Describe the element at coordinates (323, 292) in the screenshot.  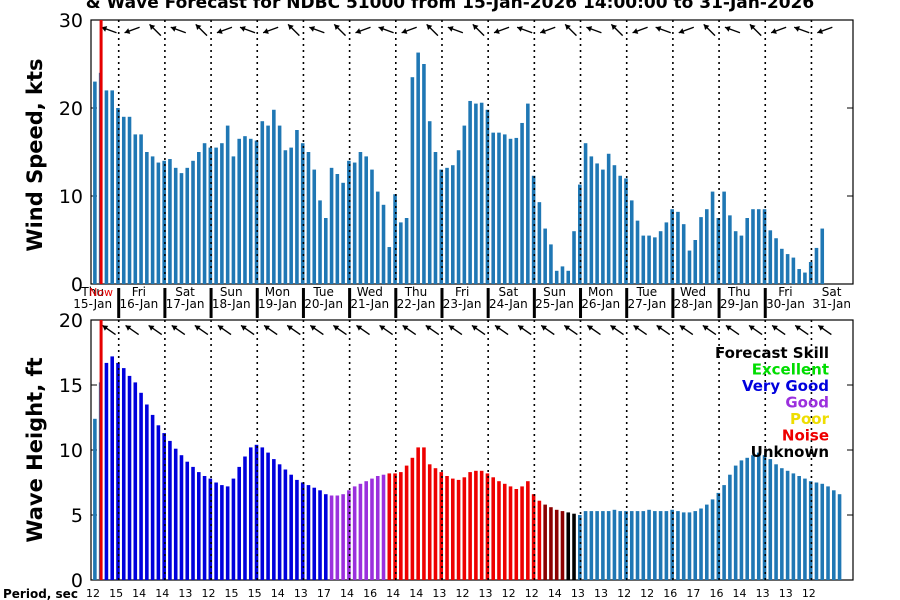
I see `day-name: Tue` at that location.